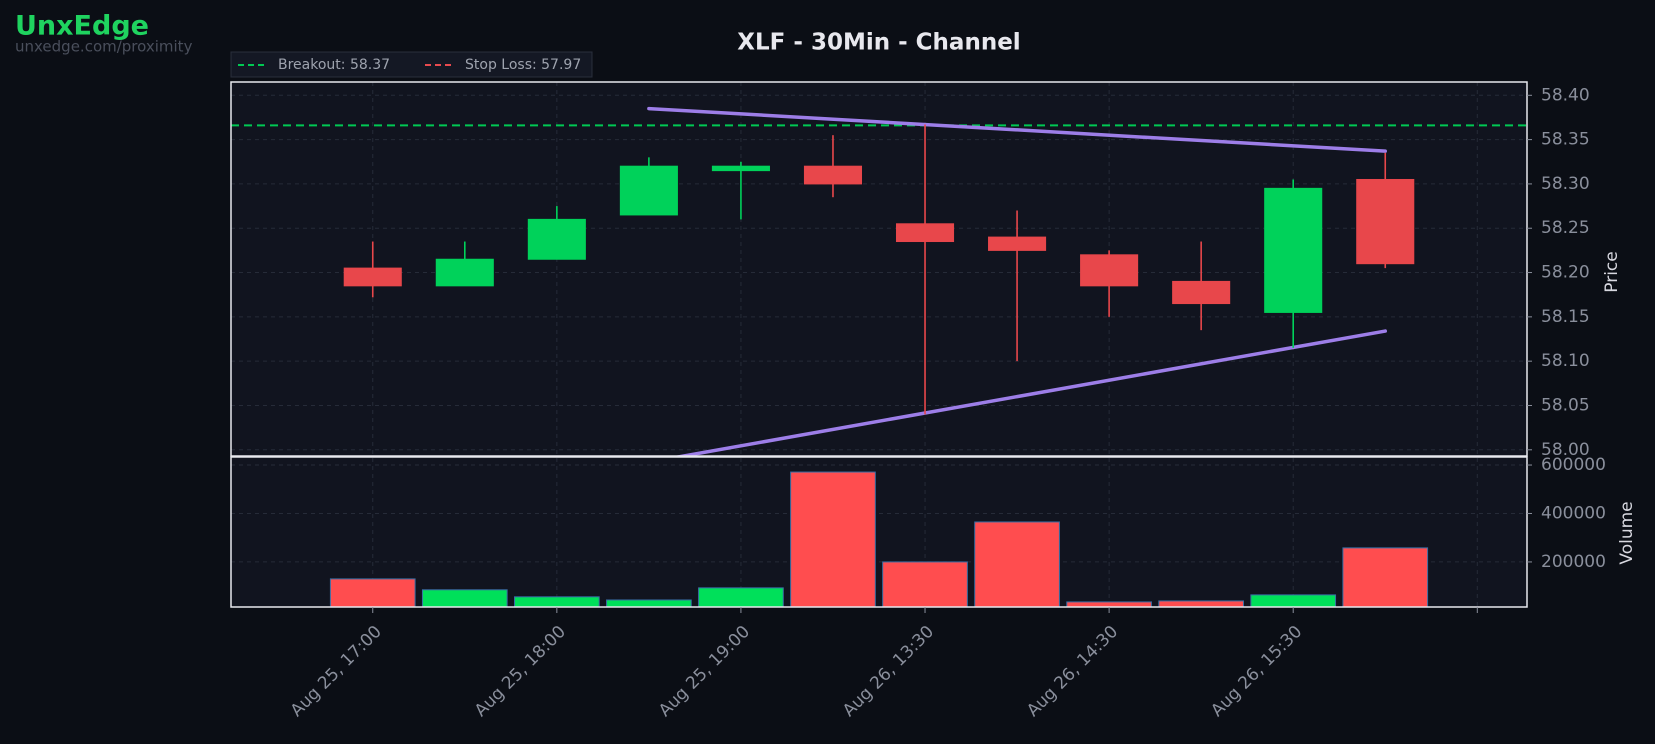  What do you see at coordinates (523, 65) in the screenshot?
I see `legend-label: Stop Loss: 57.97` at bounding box center [523, 65].